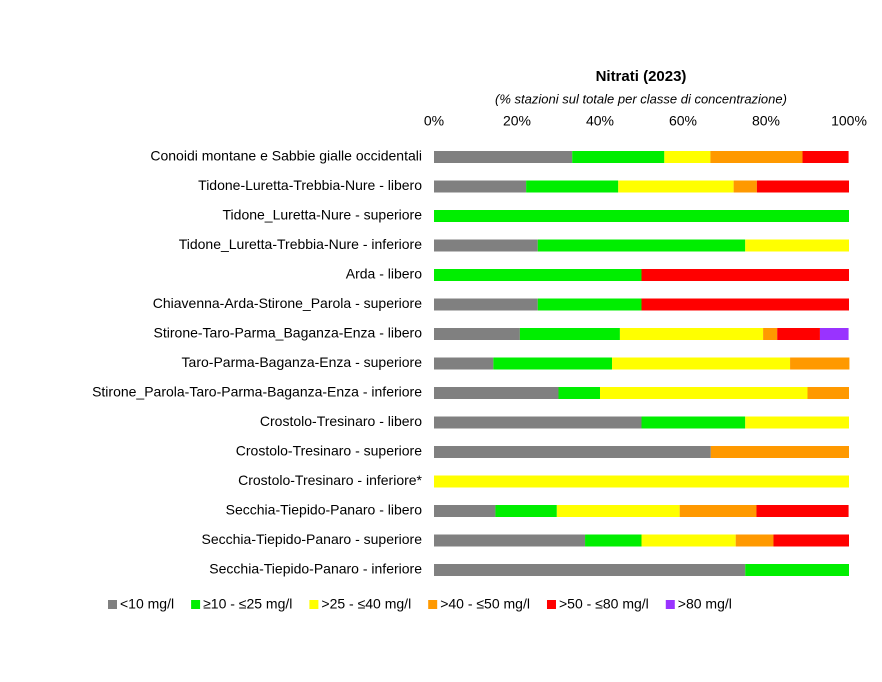  What do you see at coordinates (485, 604) in the screenshot?
I see `legend-label: >40 - ≤50 mg/l` at bounding box center [485, 604].